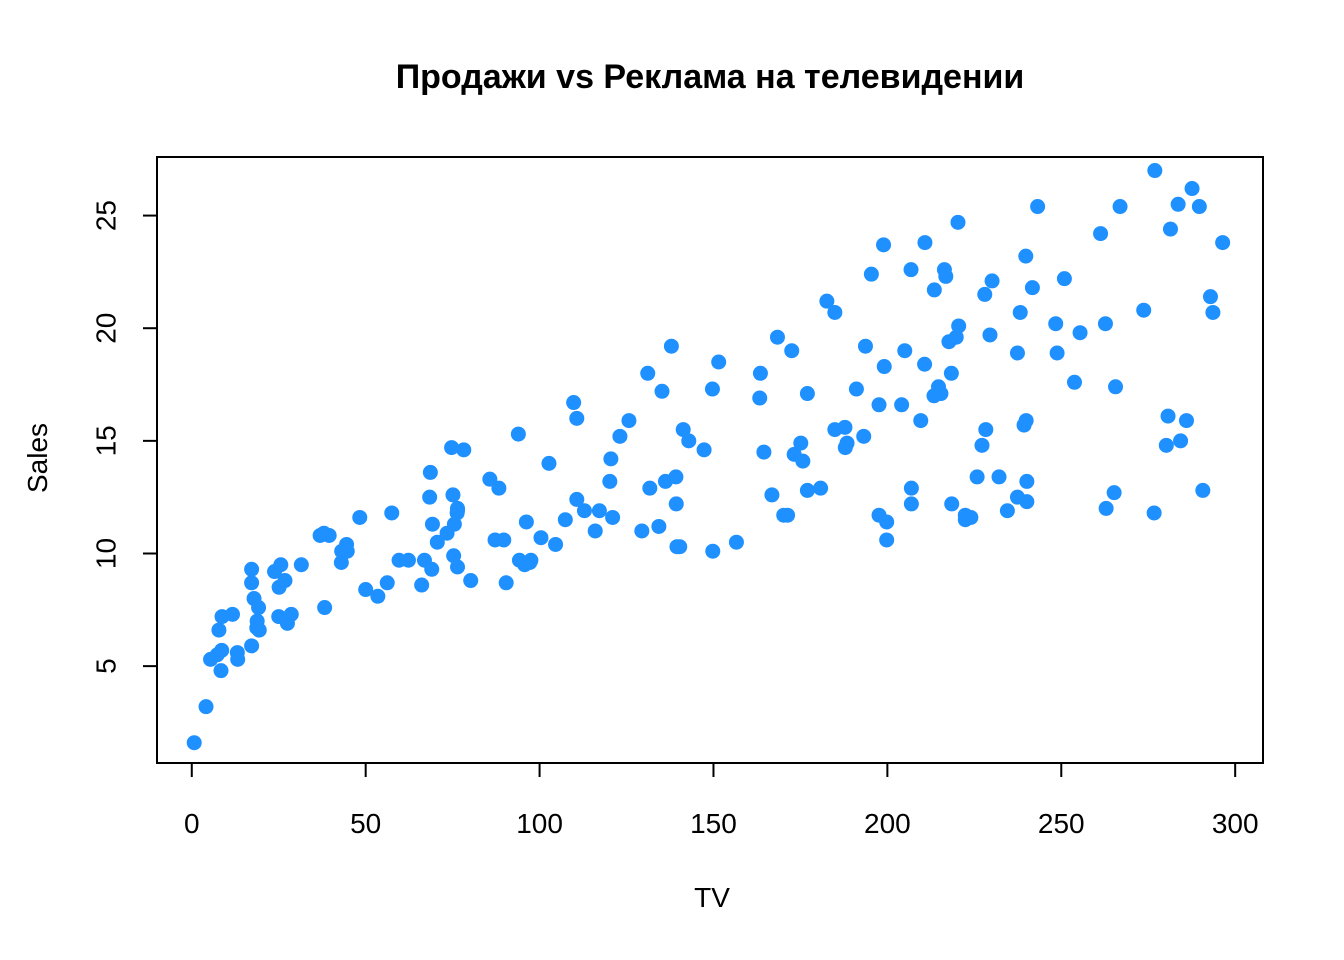 This screenshot has width=1344, height=960. Describe the element at coordinates (710, 77) in the screenshot. I see `chart-title: Продажи vs Реклама на телевидении` at that location.